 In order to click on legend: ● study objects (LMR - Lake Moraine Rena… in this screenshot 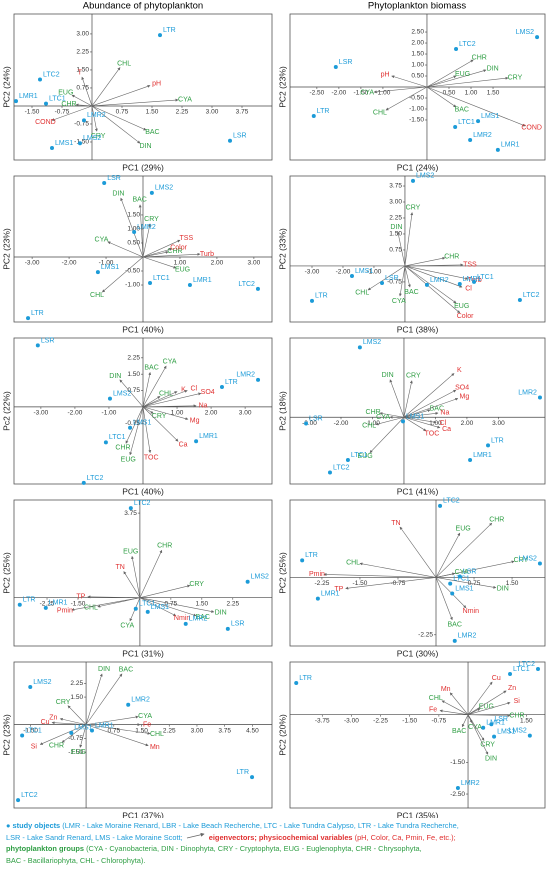, I will do `click(276, 843)`.